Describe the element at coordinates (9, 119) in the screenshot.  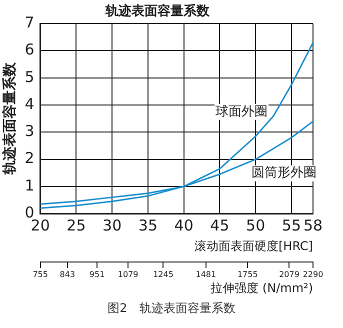
I see `y-axis-title: 轨迹表面容量系数` at that location.